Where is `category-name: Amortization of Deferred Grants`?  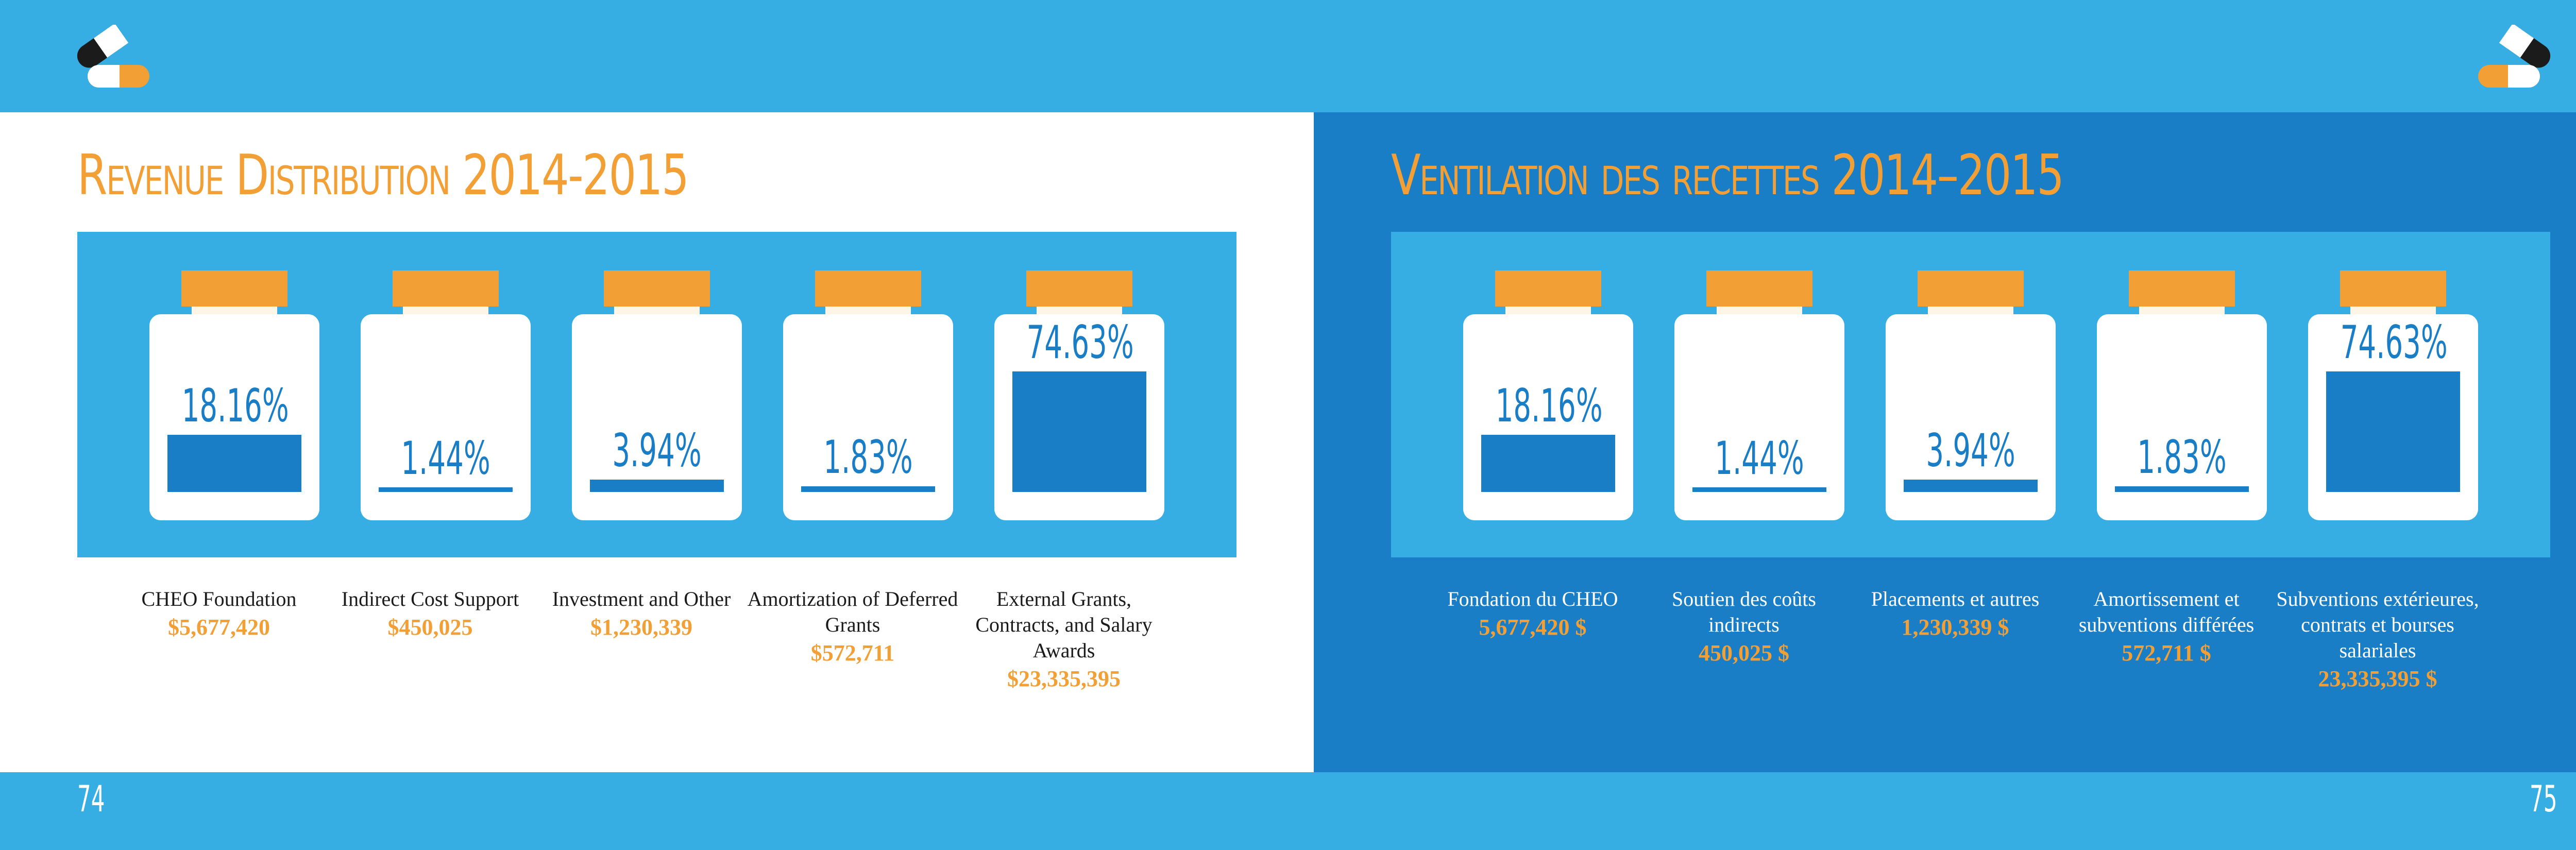
category-name: Amortization of Deferred Grants is located at coordinates (852, 611).